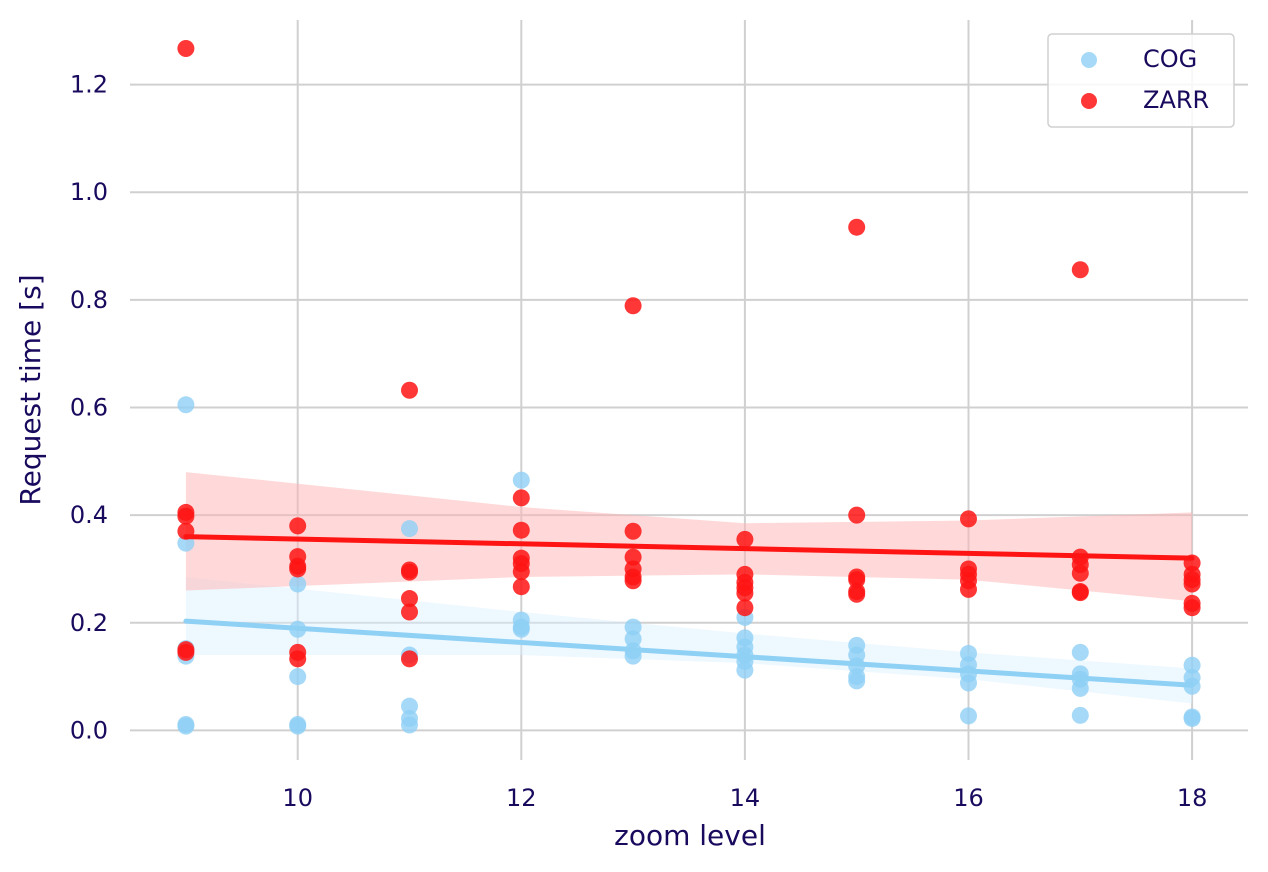  What do you see at coordinates (1192, 798) in the screenshot?
I see `x-tick-label: 18` at bounding box center [1192, 798].